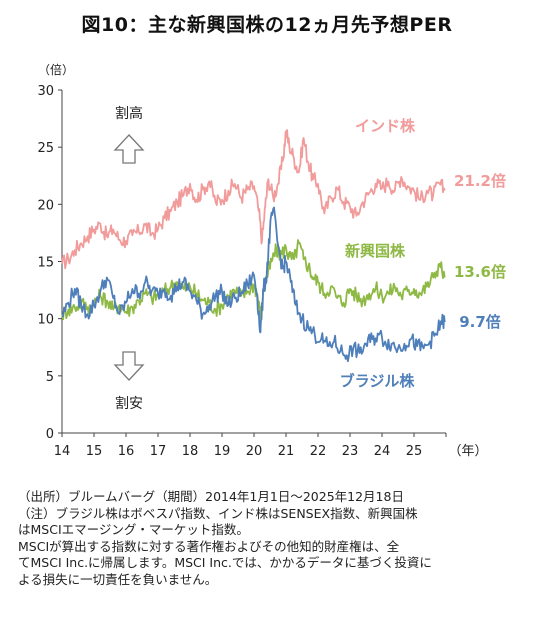 The height and width of the screenshot is (625, 534). I want to click on x-tick-label: 25, so click(414, 451).